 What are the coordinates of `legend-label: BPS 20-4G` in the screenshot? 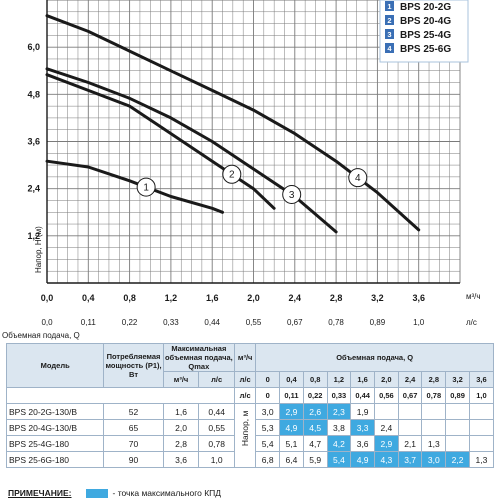 It's located at (425, 21).